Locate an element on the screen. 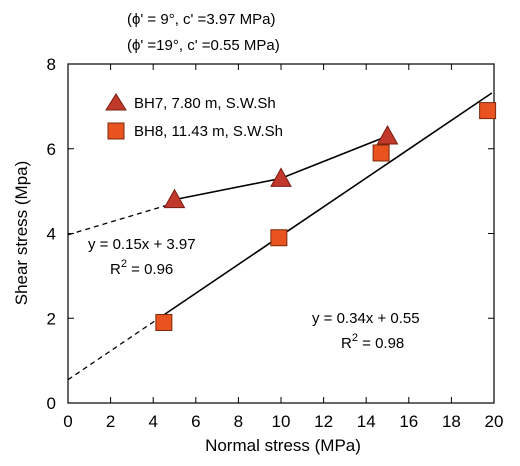 The height and width of the screenshot is (466, 520). legend-label-bh7: BH7, 7.80 m, S.W.Sh is located at coordinates (205, 103).